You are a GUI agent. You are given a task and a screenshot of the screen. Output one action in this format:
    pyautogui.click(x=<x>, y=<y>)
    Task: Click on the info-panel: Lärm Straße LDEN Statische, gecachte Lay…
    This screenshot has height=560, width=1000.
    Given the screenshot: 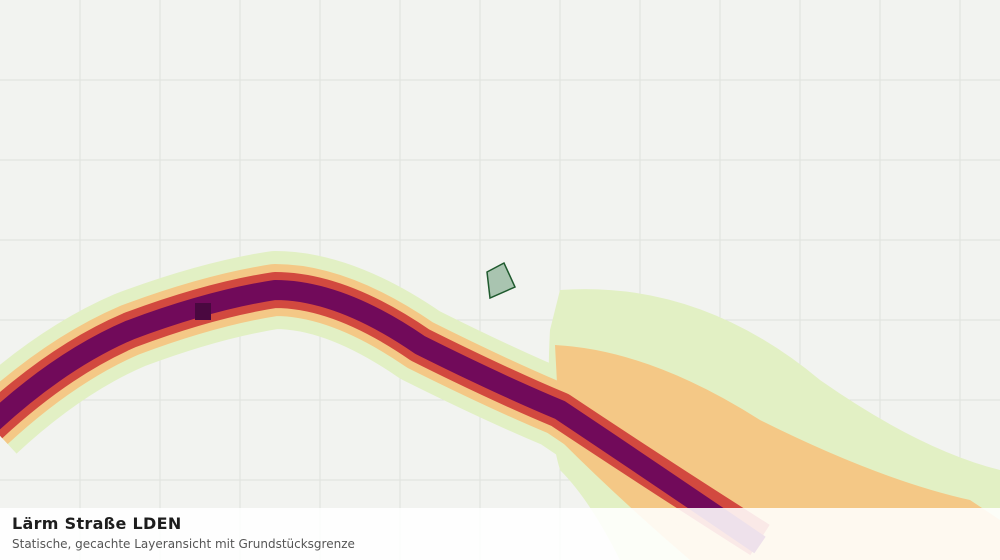 What is the action you would take?
    pyautogui.click(x=500, y=534)
    